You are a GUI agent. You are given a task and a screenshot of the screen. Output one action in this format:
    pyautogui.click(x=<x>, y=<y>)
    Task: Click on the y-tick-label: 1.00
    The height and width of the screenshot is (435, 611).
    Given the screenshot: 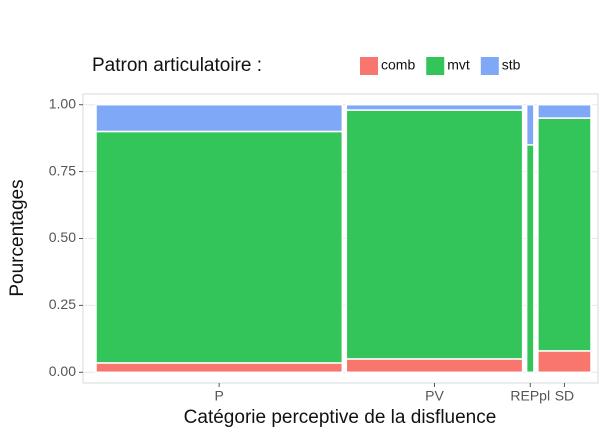 What is the action you would take?
    pyautogui.click(x=62, y=103)
    